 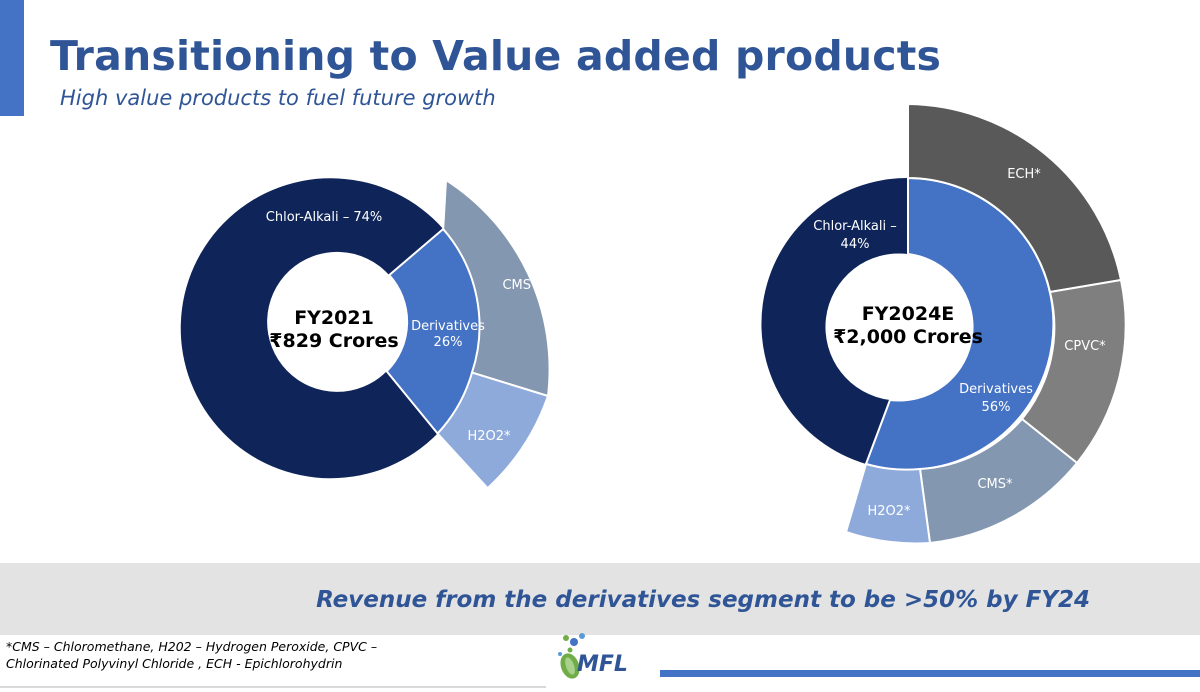 What do you see at coordinates (448, 326) in the screenshot?
I see `chart1-label-derivatives-name: Derivatives` at bounding box center [448, 326].